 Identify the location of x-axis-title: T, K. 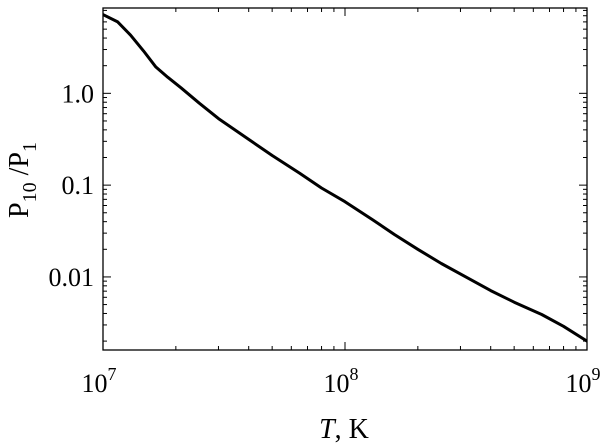
(344, 429).